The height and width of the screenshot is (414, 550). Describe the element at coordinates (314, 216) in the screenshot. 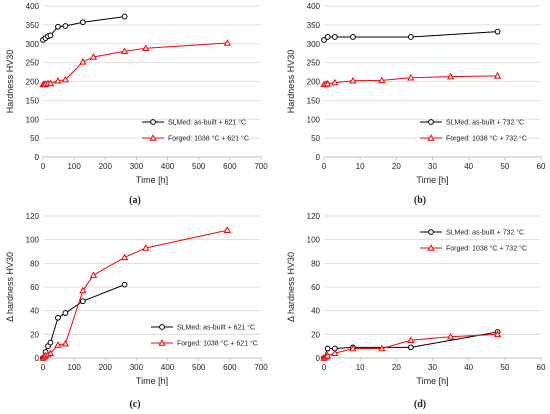

I see `y-tick-label: 120` at that location.